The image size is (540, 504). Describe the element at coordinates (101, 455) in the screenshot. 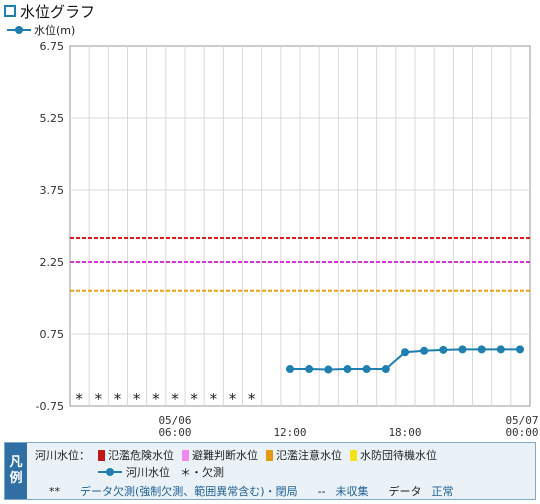

I see `danger-level-swatch` at that location.